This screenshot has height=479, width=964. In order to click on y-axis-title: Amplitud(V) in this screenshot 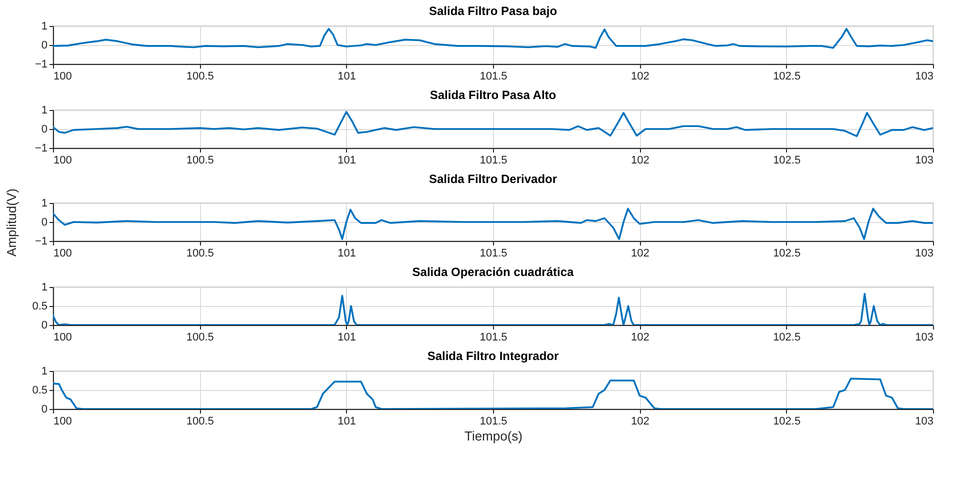, I will do `click(11, 222)`.